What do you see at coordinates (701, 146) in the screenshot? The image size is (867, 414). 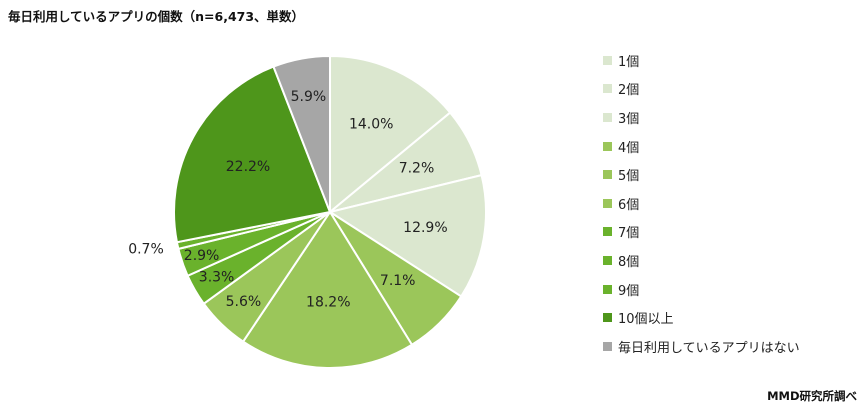 I see `legend-item-4: 4個` at bounding box center [701, 146].